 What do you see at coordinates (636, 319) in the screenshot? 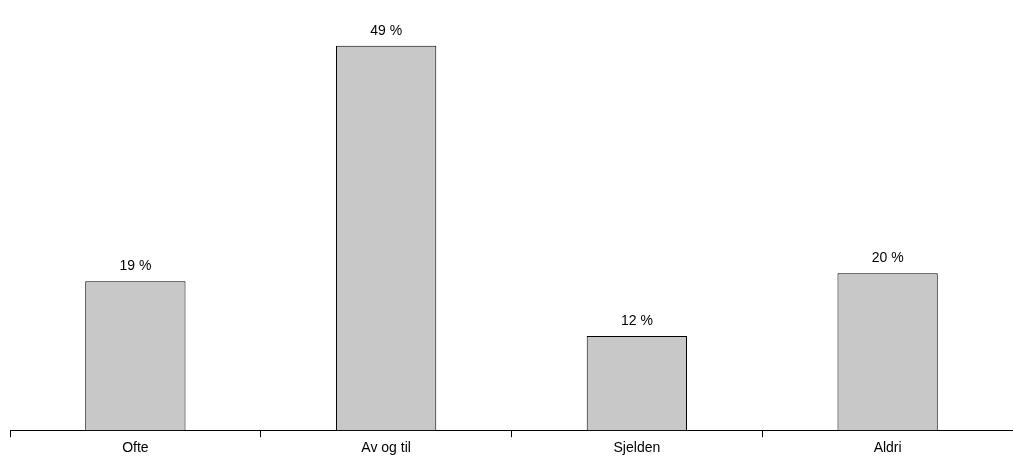
I see `data-label: 12 %` at bounding box center [636, 319].